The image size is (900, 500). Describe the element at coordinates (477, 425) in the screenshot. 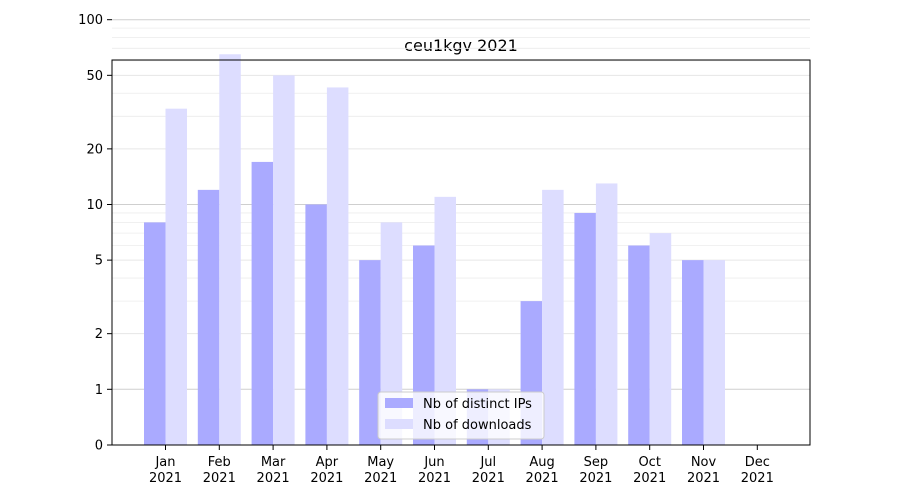

I see `legend-label-downloads: Nb of downloads` at that location.